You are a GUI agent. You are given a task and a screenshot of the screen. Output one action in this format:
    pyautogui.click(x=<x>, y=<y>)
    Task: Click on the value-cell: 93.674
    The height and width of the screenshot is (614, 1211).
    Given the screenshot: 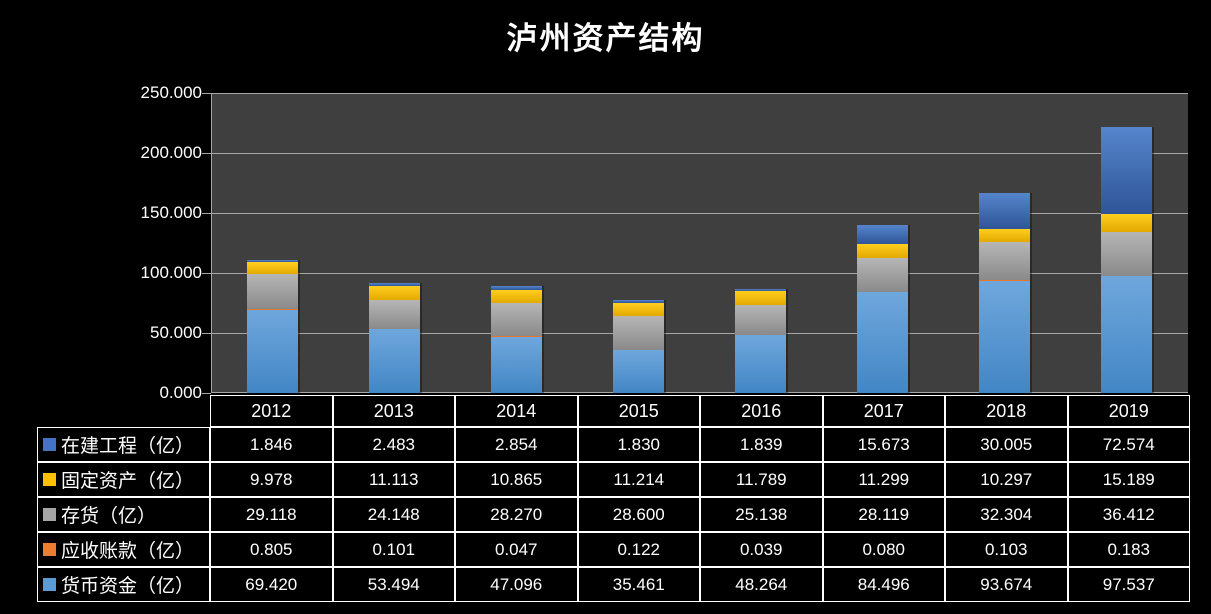 What is the action you would take?
    pyautogui.click(x=1006, y=584)
    